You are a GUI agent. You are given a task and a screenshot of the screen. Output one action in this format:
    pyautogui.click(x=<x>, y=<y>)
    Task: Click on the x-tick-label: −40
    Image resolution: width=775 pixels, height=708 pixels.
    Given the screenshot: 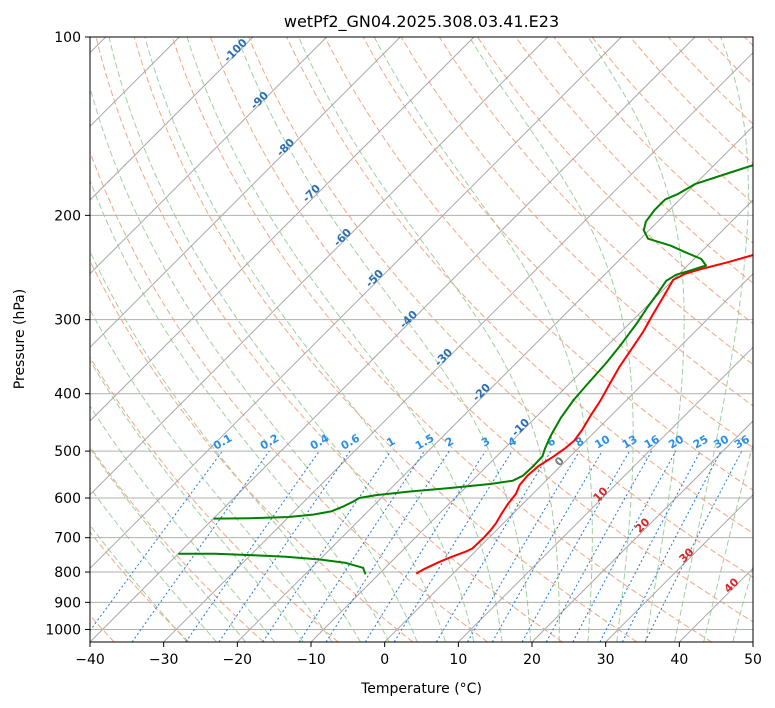 What is the action you would take?
    pyautogui.click(x=90, y=660)
    